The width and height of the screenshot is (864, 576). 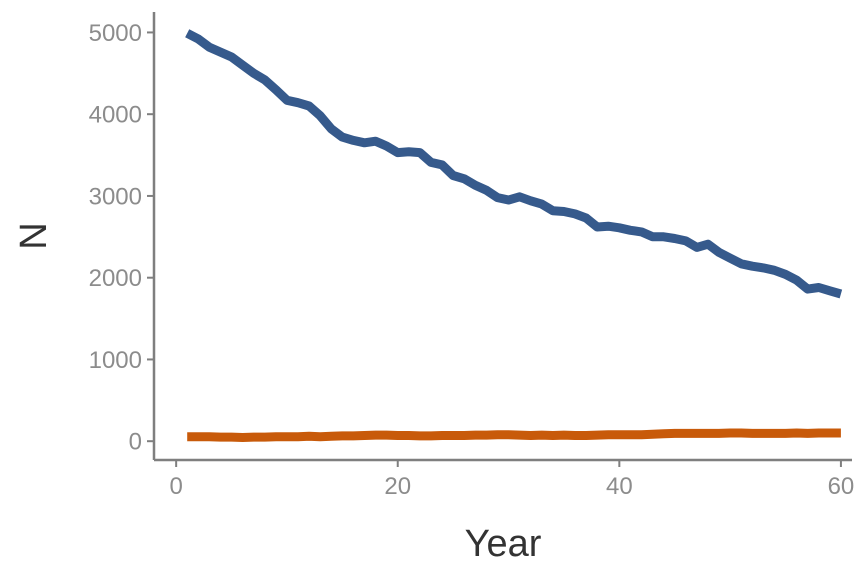 What do you see at coordinates (619, 486) in the screenshot?
I see `x-tick-label: 40` at bounding box center [619, 486].